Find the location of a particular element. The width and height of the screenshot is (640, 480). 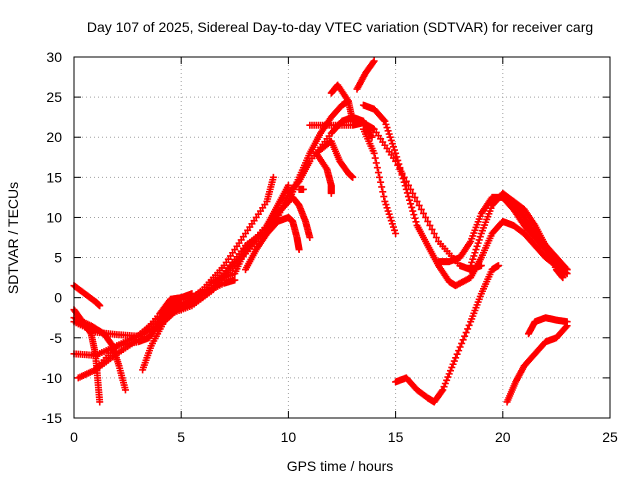

x-tick-label: 20 is located at coordinates (503, 437).